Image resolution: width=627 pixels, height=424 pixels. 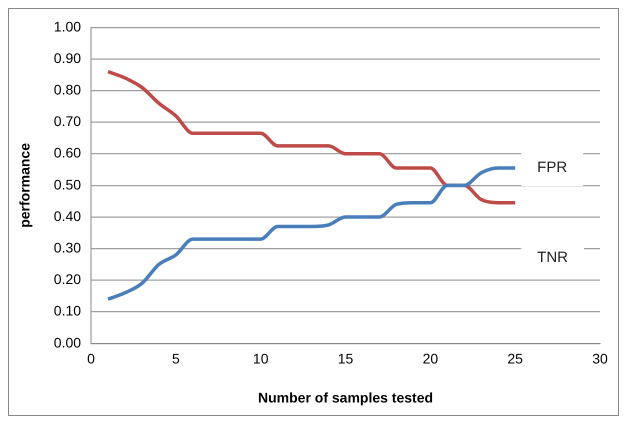 What do you see at coordinates (68, 184) in the screenshot?
I see `y-tick-label: 0.50` at bounding box center [68, 184].